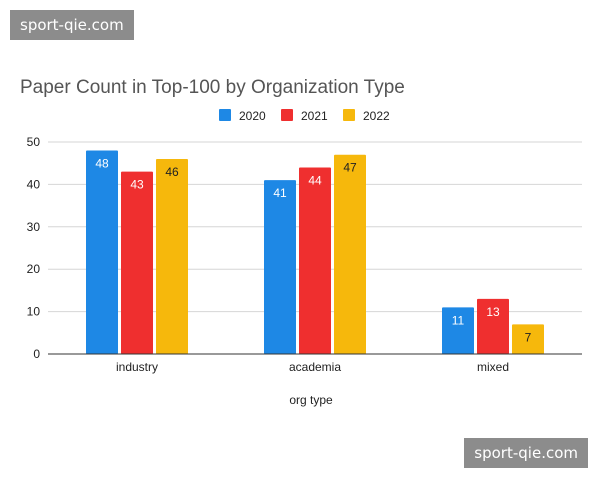 The image size is (600, 480). I want to click on y-tick-label: 20, so click(34, 269).